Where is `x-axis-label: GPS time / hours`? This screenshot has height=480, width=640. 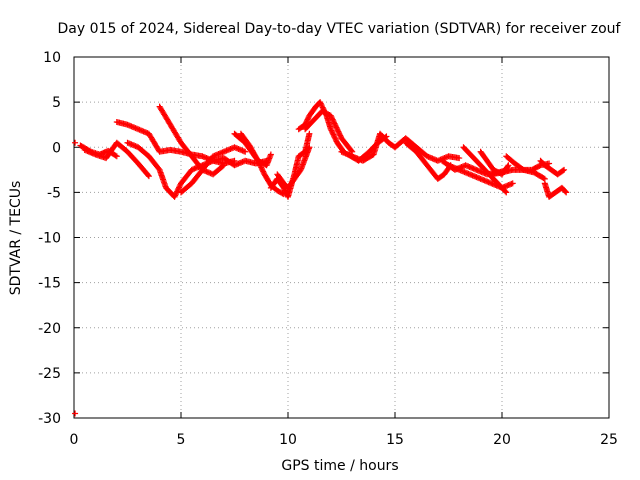
x-axis-label: GPS time / hours is located at coordinates (339, 466).